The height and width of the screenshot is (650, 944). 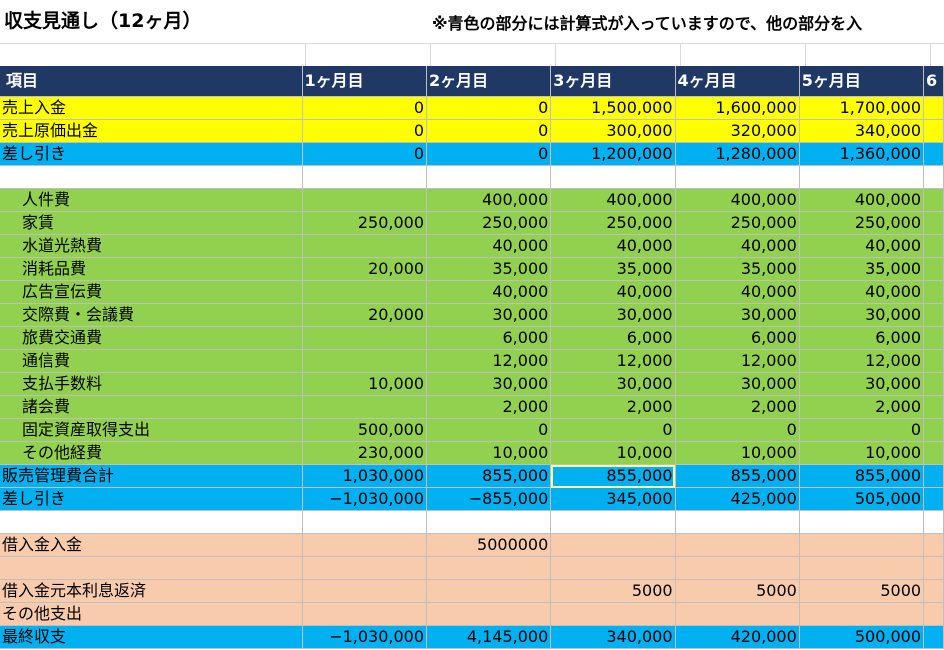 I want to click on row-label: 交際費・会議費, so click(x=151, y=315).